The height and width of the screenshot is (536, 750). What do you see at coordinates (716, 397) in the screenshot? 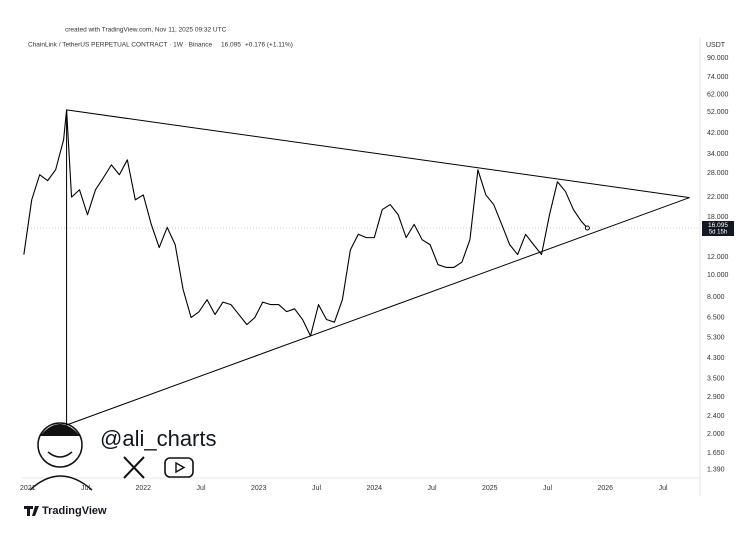
I see `y-tick-label: 2.900` at bounding box center [716, 397].